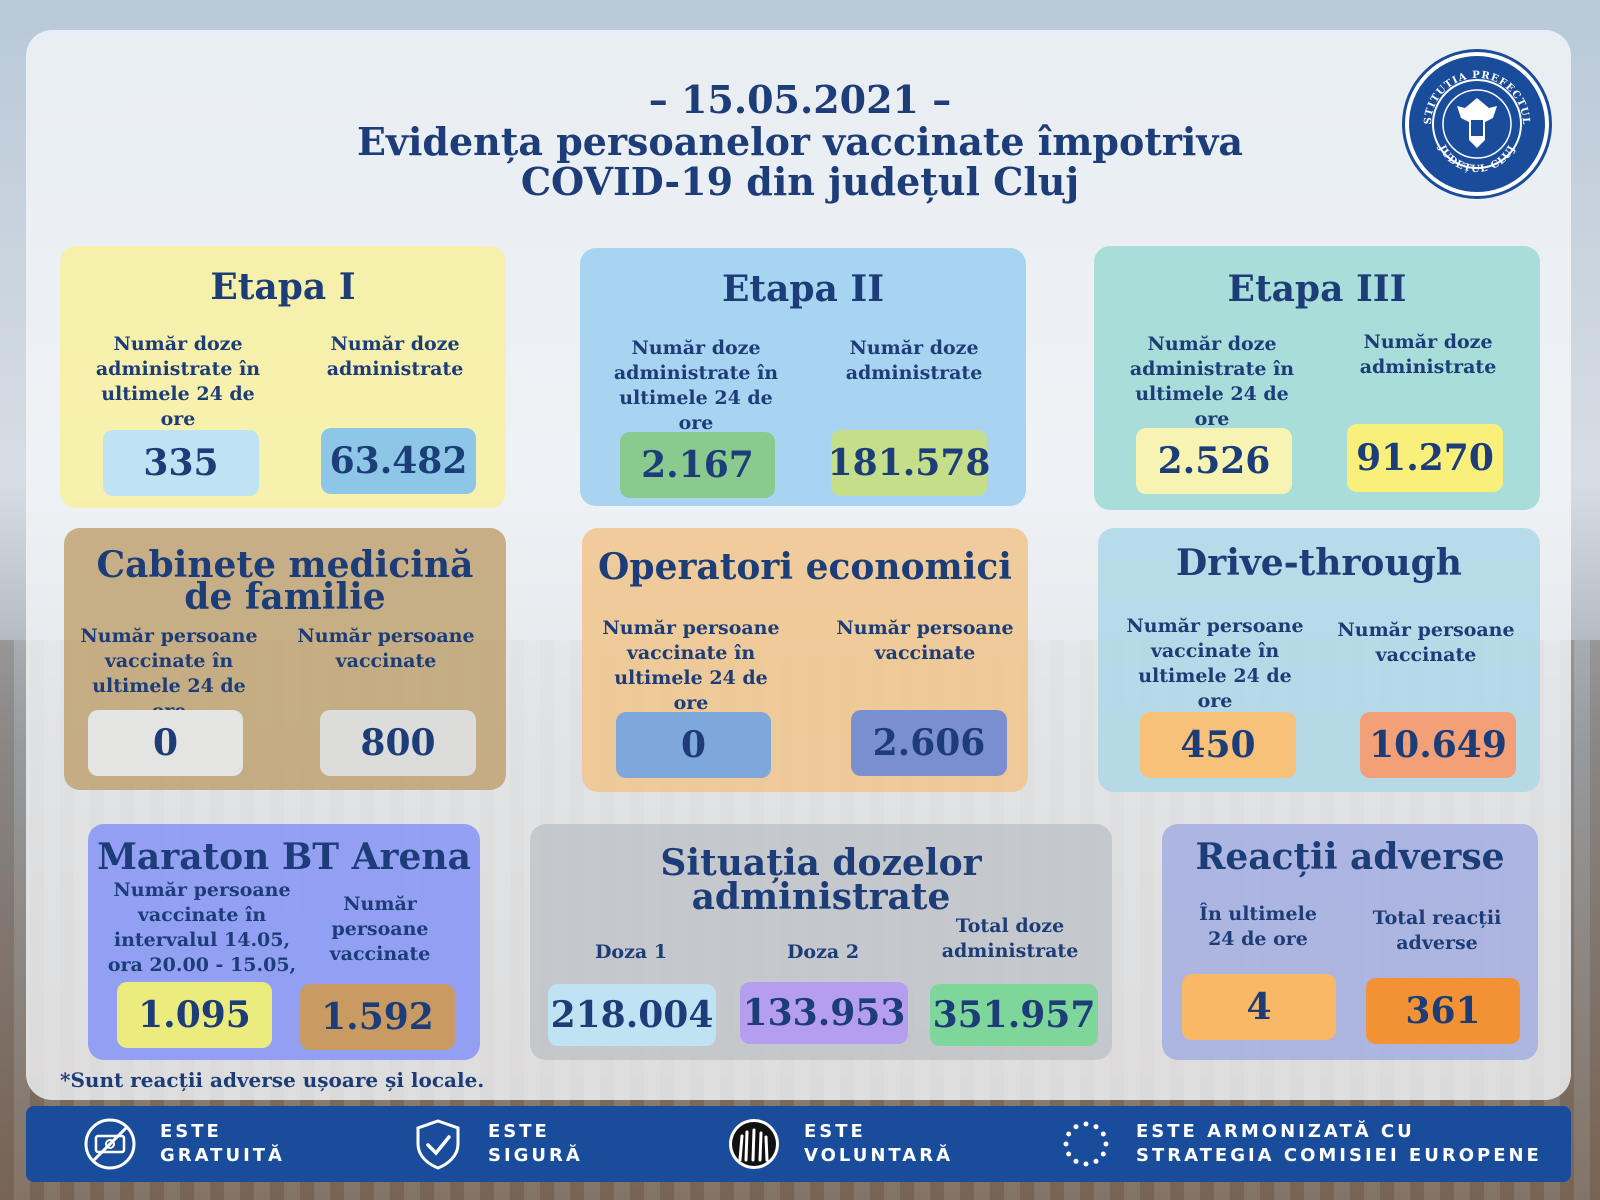 This screenshot has width=1600, height=1200. What do you see at coordinates (1086, 1144) in the screenshot?
I see `eu-stars-icon` at bounding box center [1086, 1144].